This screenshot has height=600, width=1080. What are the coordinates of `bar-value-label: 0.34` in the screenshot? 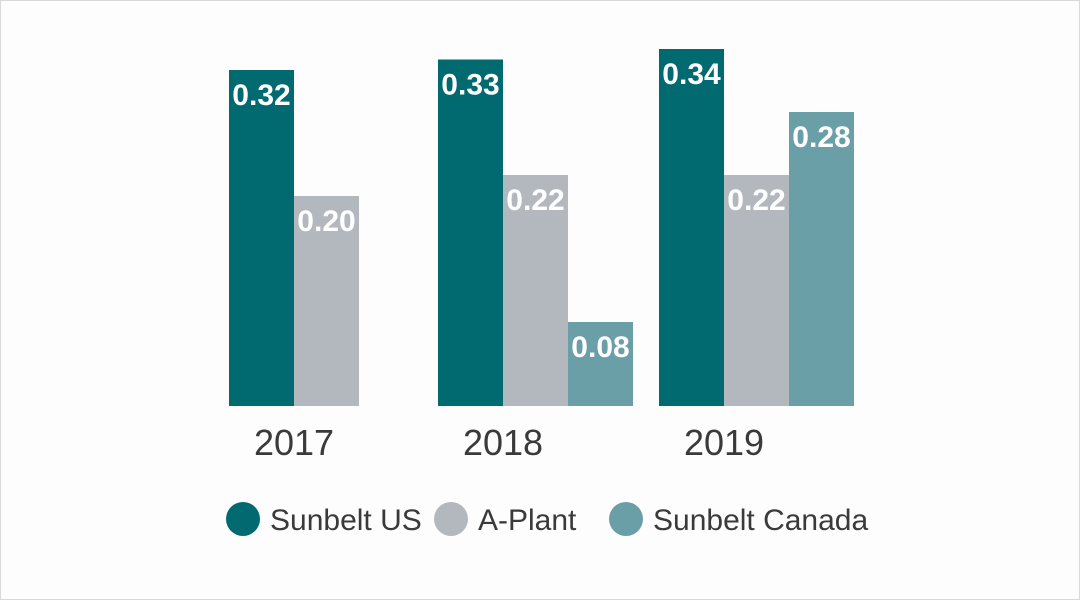 It's located at (691, 74).